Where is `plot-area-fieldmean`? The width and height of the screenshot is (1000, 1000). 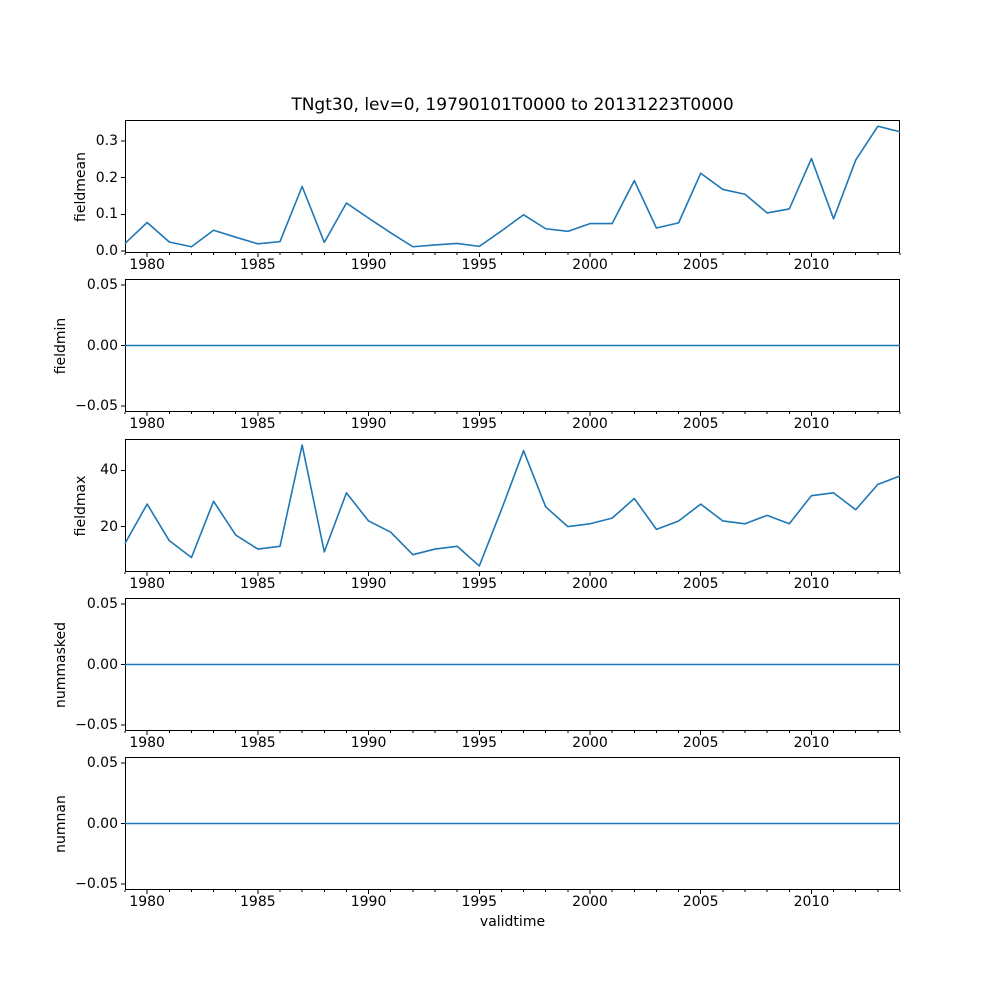 plot-area-fieldmean is located at coordinates (511, 188).